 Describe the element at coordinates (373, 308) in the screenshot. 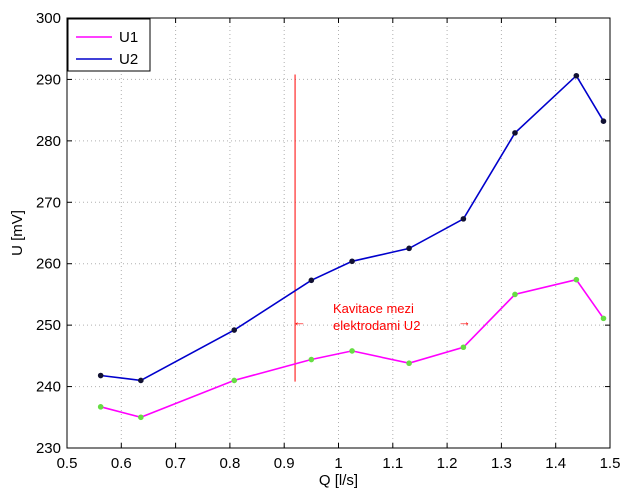

I see `annotation-text-line-1: Kavitace mezi` at that location.